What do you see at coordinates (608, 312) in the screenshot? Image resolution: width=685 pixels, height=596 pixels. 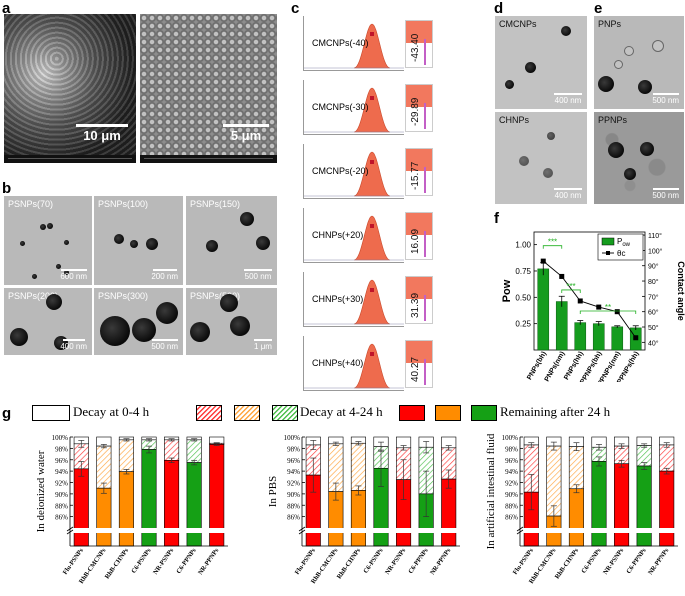 I see `significance-bracket` at bounding box center [608, 312].